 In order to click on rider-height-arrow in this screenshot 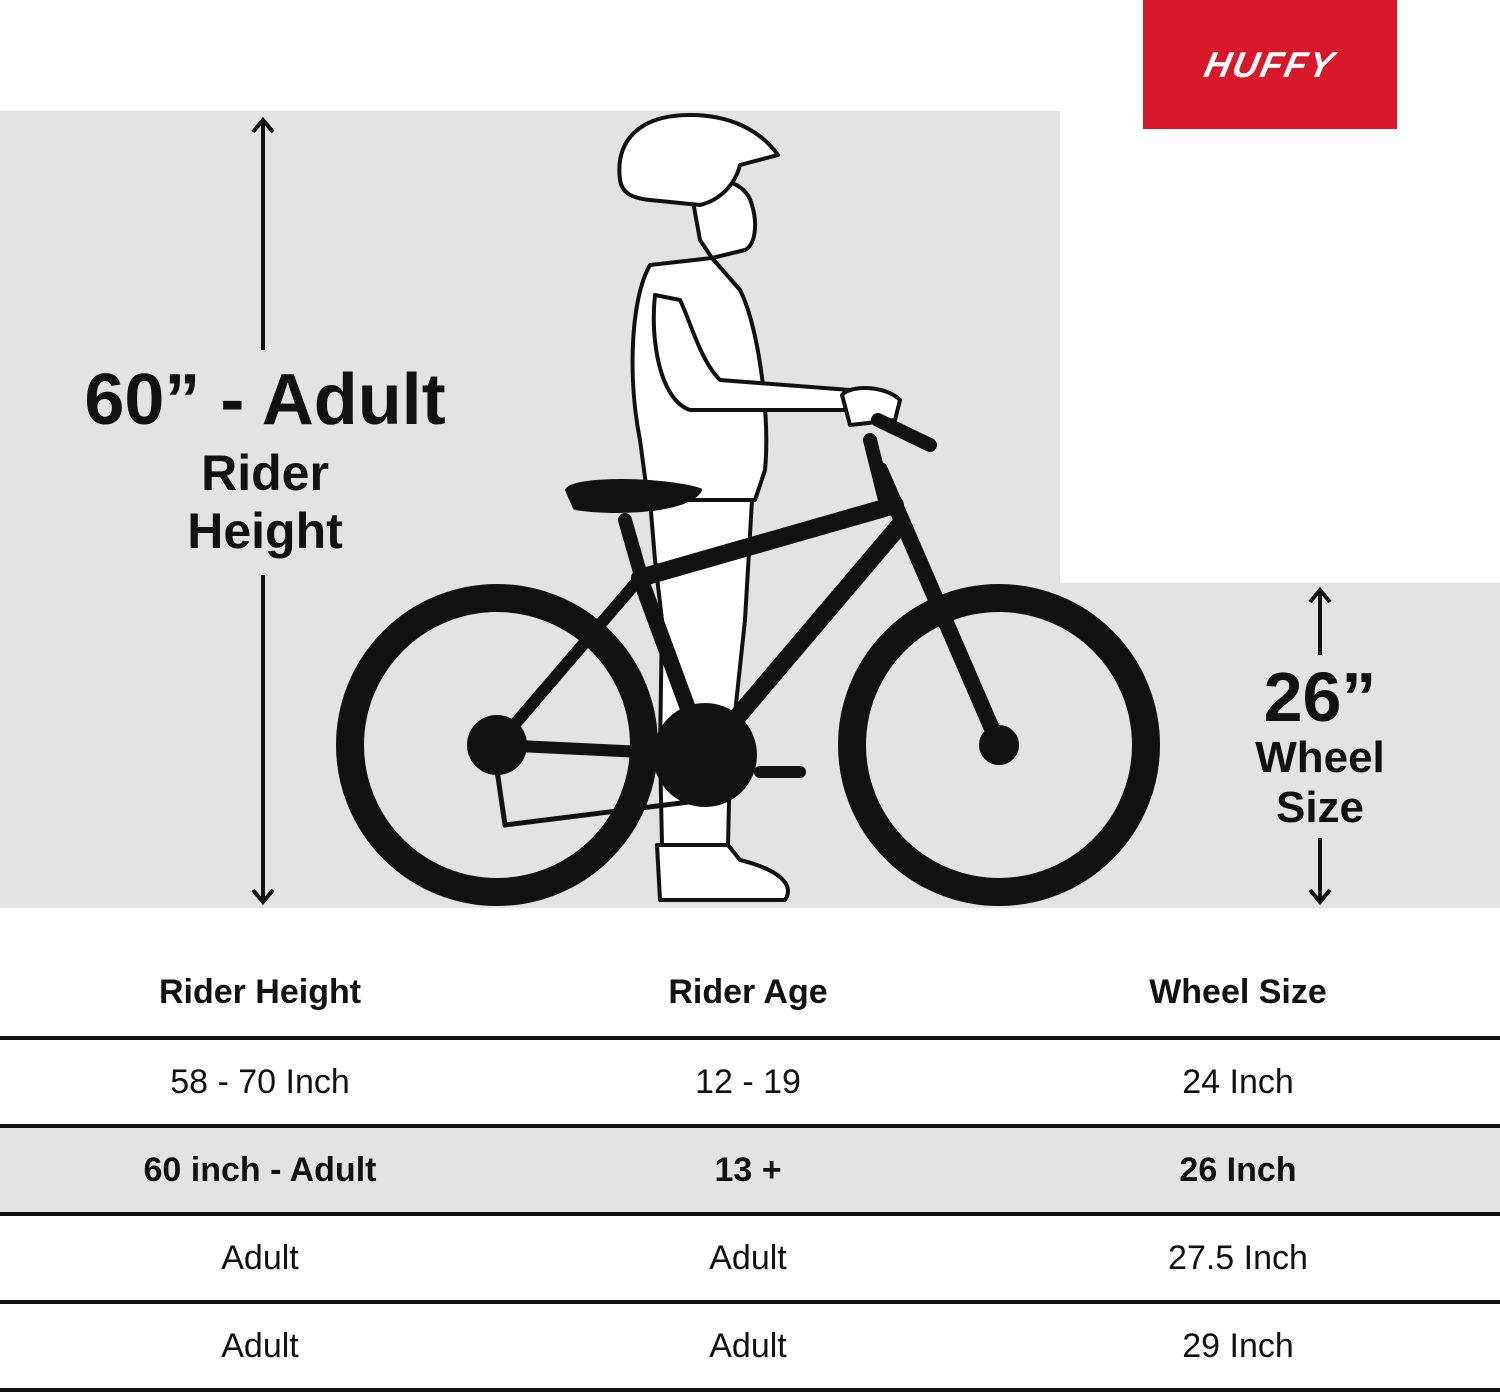, I will do `click(263, 511)`.